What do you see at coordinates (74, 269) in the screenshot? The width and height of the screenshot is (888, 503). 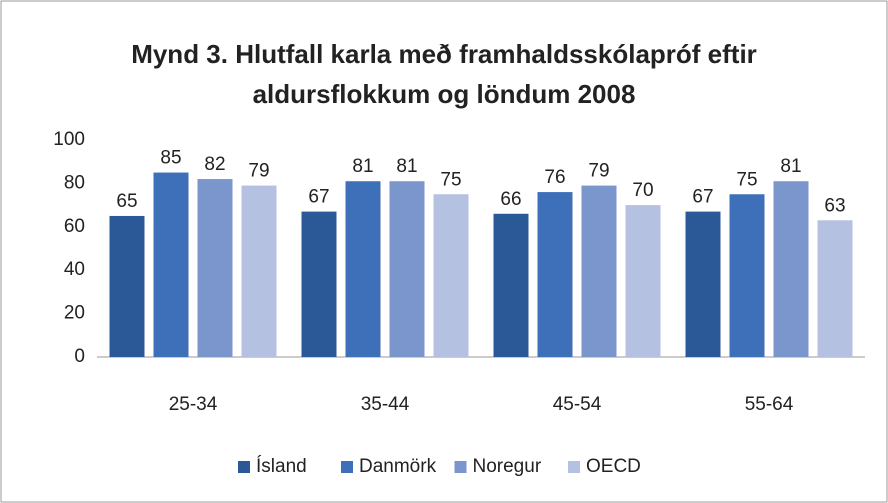 I see `y-tick-label: 40` at bounding box center [74, 269].